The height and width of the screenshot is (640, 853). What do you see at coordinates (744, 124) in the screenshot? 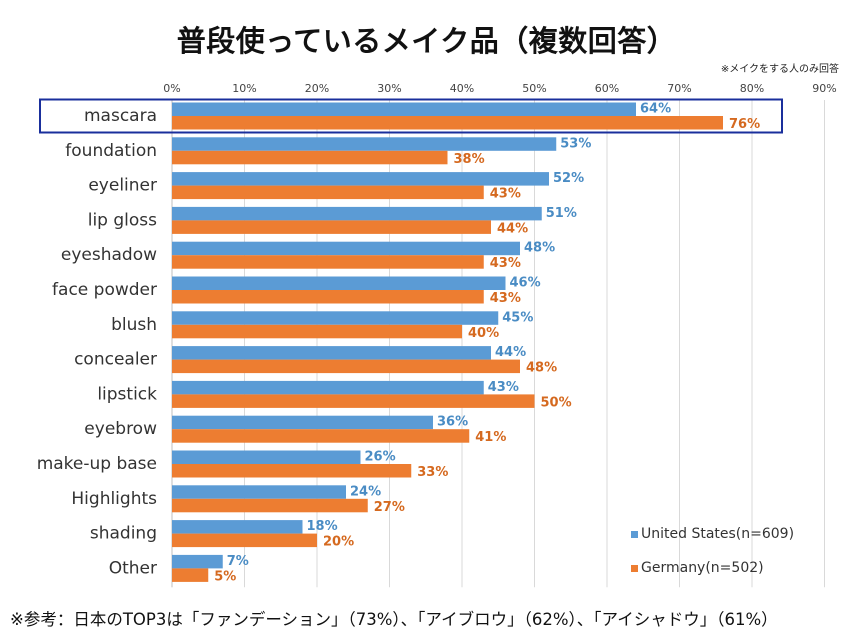
I see `data-label-germany: 76%` at bounding box center [744, 124].